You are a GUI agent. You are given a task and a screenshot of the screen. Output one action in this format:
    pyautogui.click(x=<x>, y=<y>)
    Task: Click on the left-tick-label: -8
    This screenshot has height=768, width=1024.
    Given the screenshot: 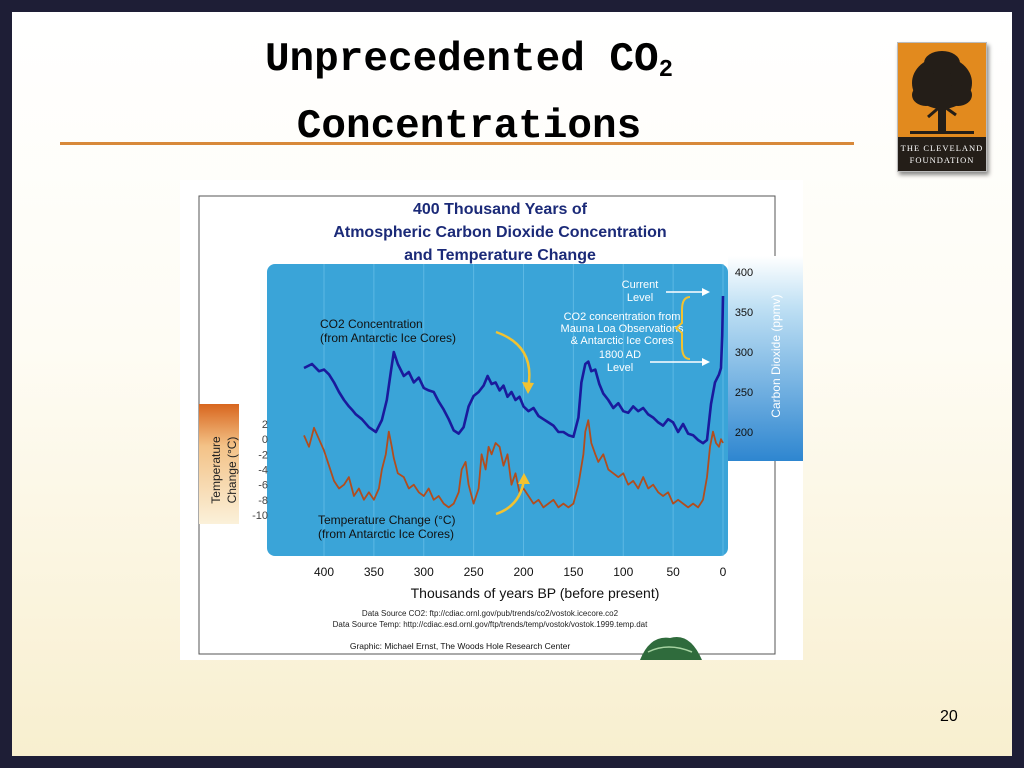 What is the action you would take?
    pyautogui.click(x=263, y=501)
    